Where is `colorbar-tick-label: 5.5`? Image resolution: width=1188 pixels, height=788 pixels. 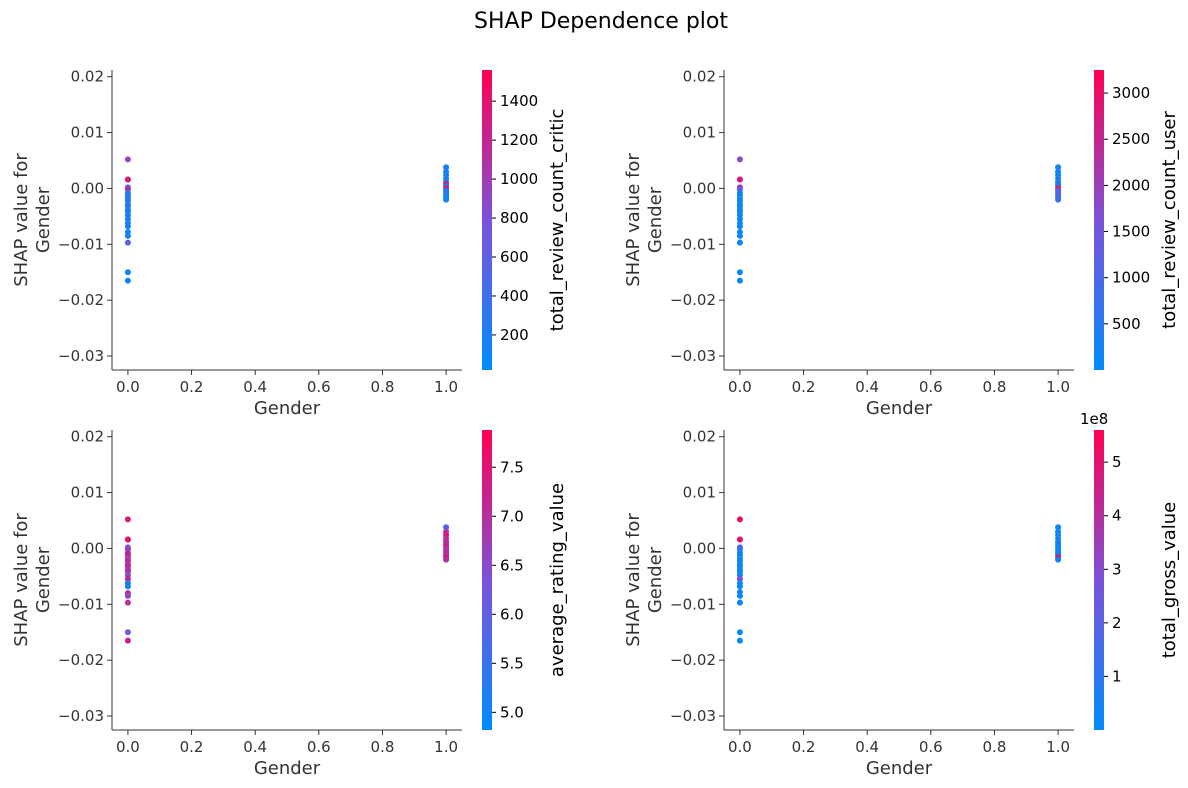
colorbar-tick-label: 5.5 is located at coordinates (512, 663).